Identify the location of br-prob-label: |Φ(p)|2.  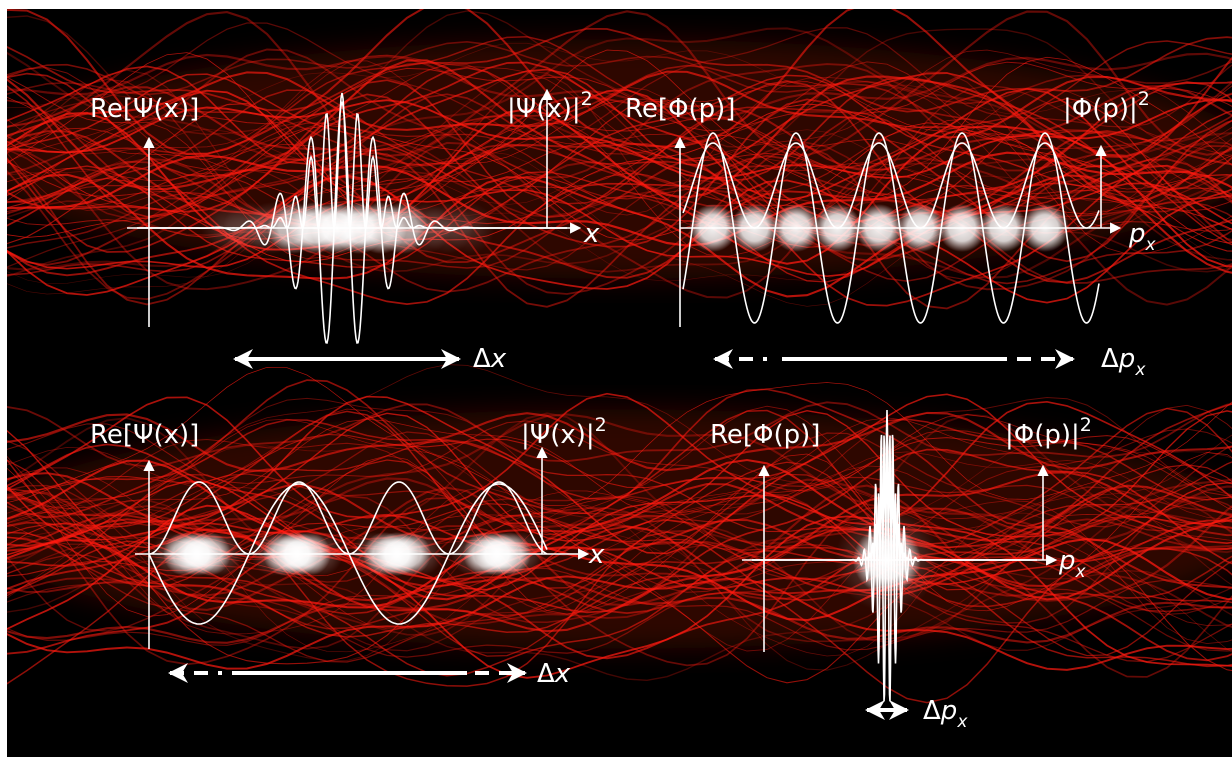
(1048, 432).